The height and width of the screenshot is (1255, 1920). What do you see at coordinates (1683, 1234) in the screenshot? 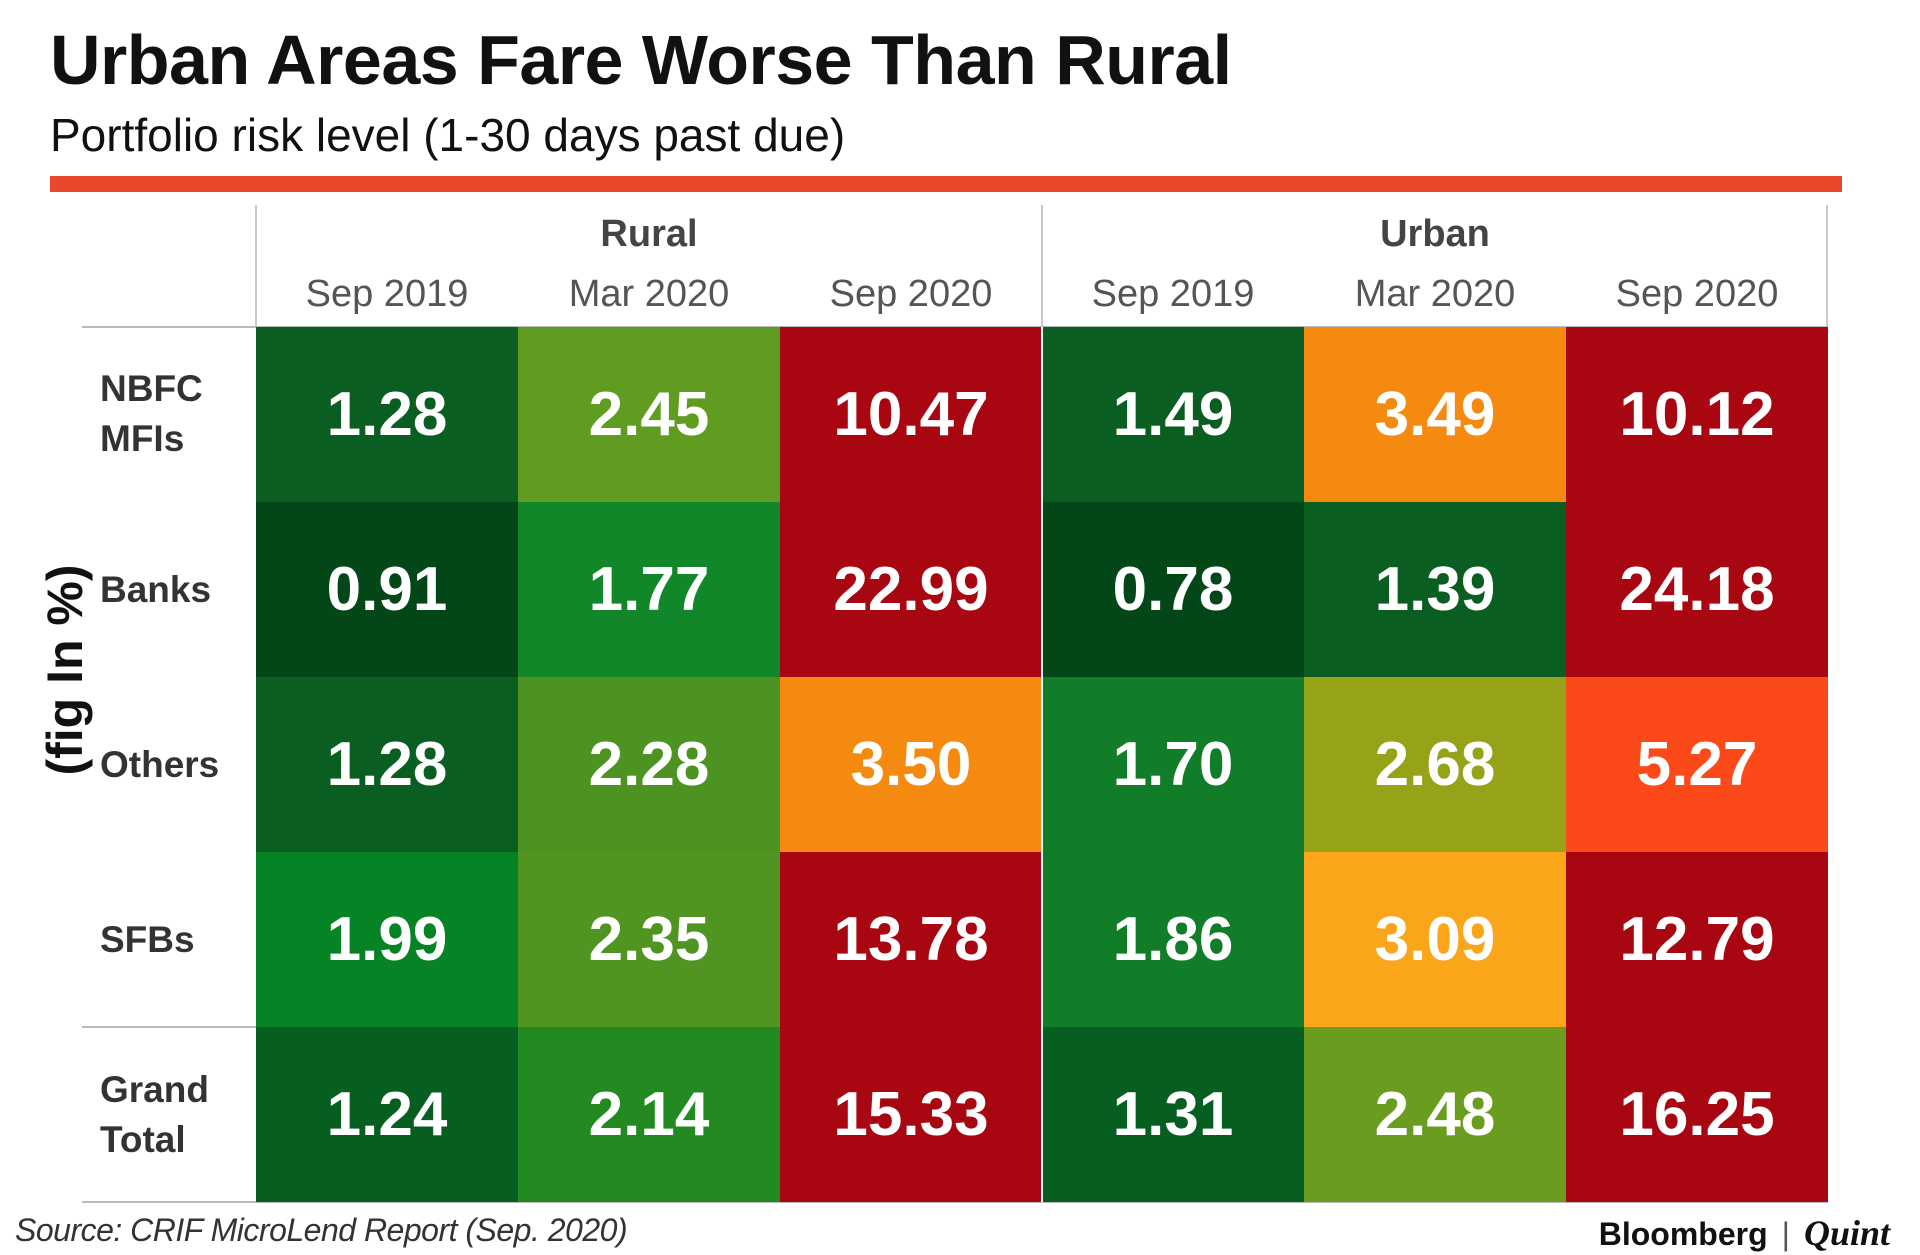
I see `logo-brand: Bloomberg` at bounding box center [1683, 1234].